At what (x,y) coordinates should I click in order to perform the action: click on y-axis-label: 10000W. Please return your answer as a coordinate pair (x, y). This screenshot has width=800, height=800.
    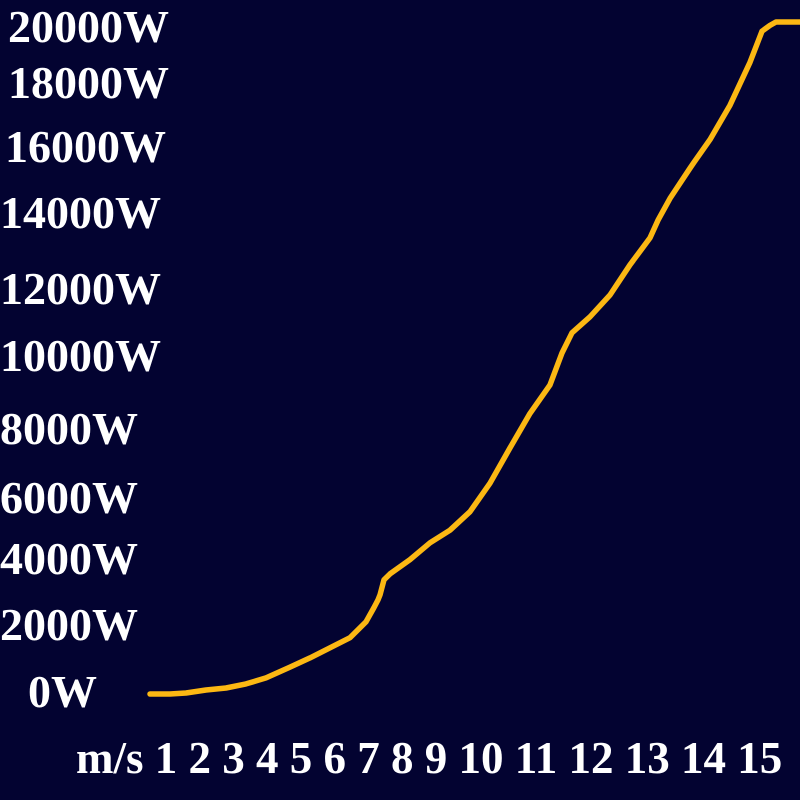
    Looking at the image, I should click on (80, 355).